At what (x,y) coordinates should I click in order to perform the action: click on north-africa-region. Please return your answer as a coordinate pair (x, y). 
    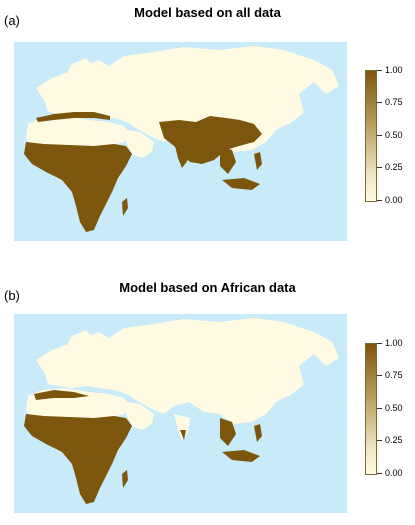
    Looking at the image, I should click on (78, 132).